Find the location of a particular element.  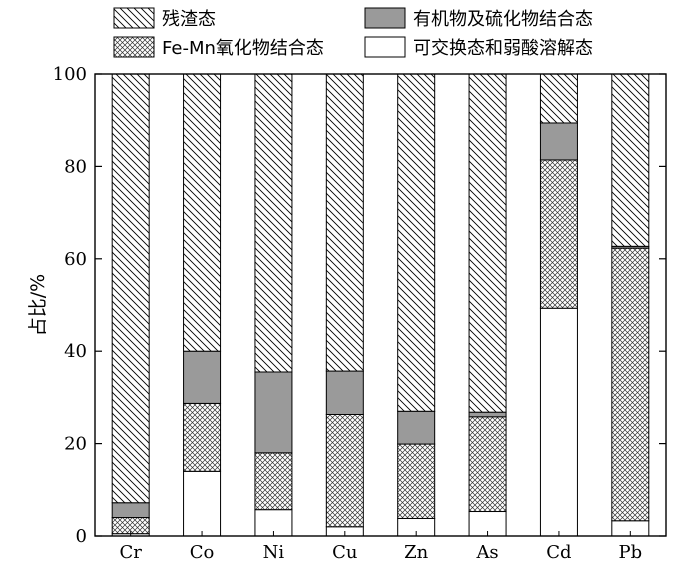

x-tick-label-pb: Pb is located at coordinates (630, 552).